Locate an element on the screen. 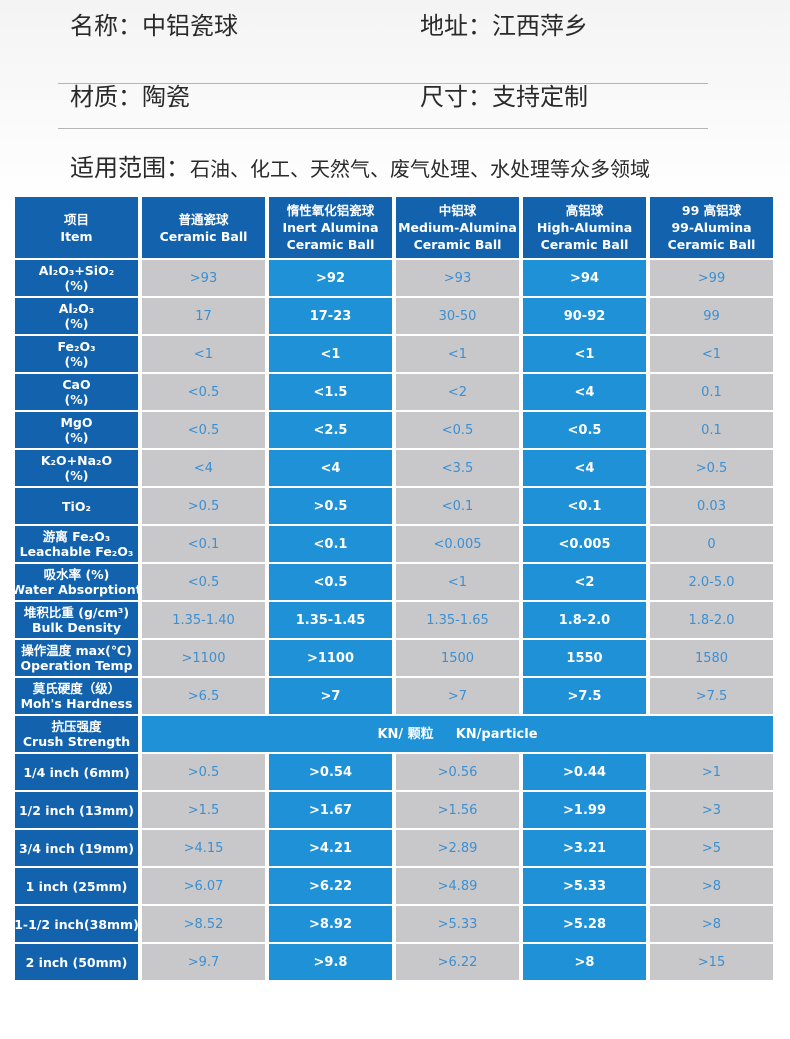 This screenshot has width=790, height=1039. table-cell: <4 is located at coordinates (203, 468).